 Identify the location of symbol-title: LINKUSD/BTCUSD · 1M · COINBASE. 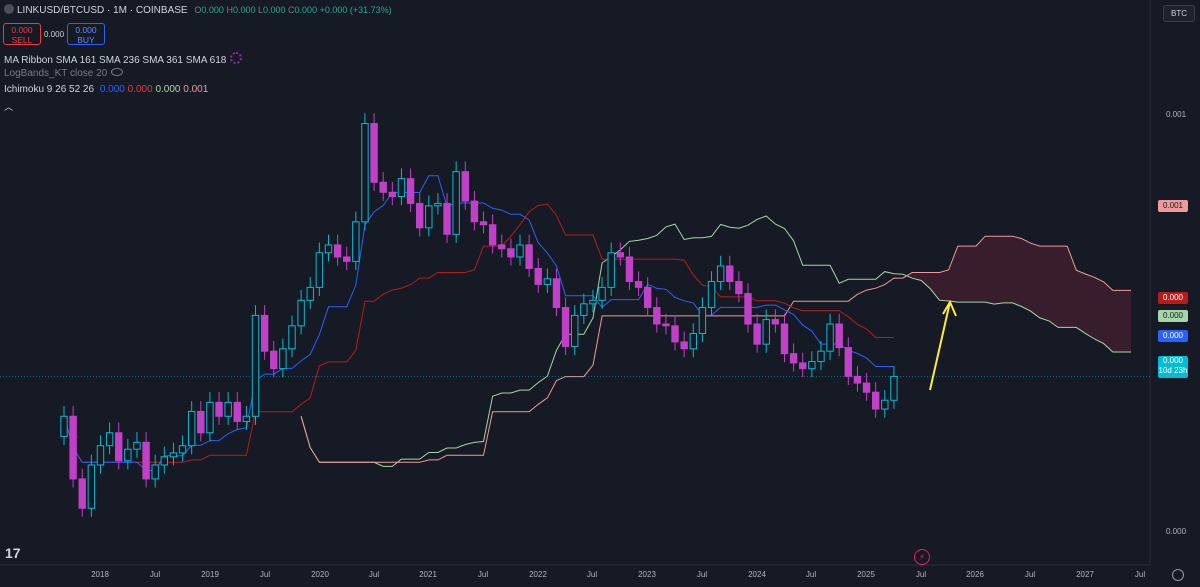
(102, 10).